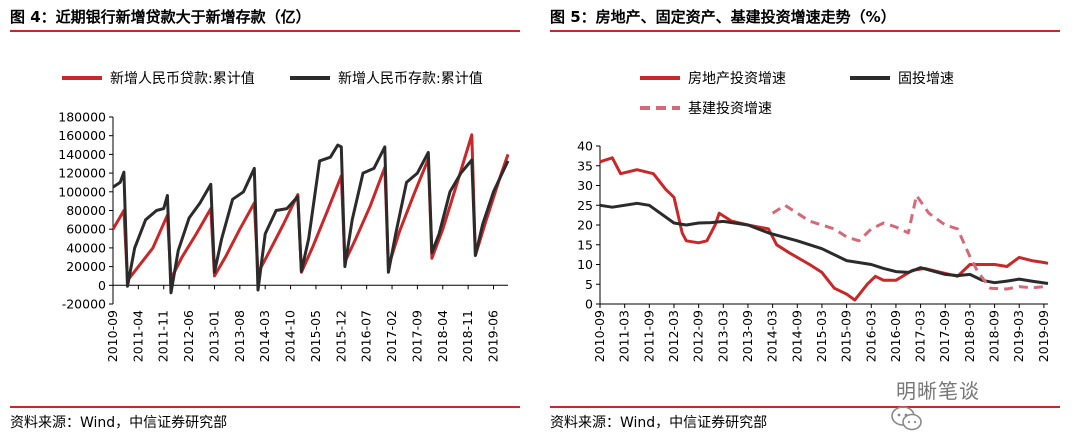 This screenshot has height=437, width=1080. What do you see at coordinates (585, 244) in the screenshot?
I see `y-tick-label: 15` at bounding box center [585, 244].